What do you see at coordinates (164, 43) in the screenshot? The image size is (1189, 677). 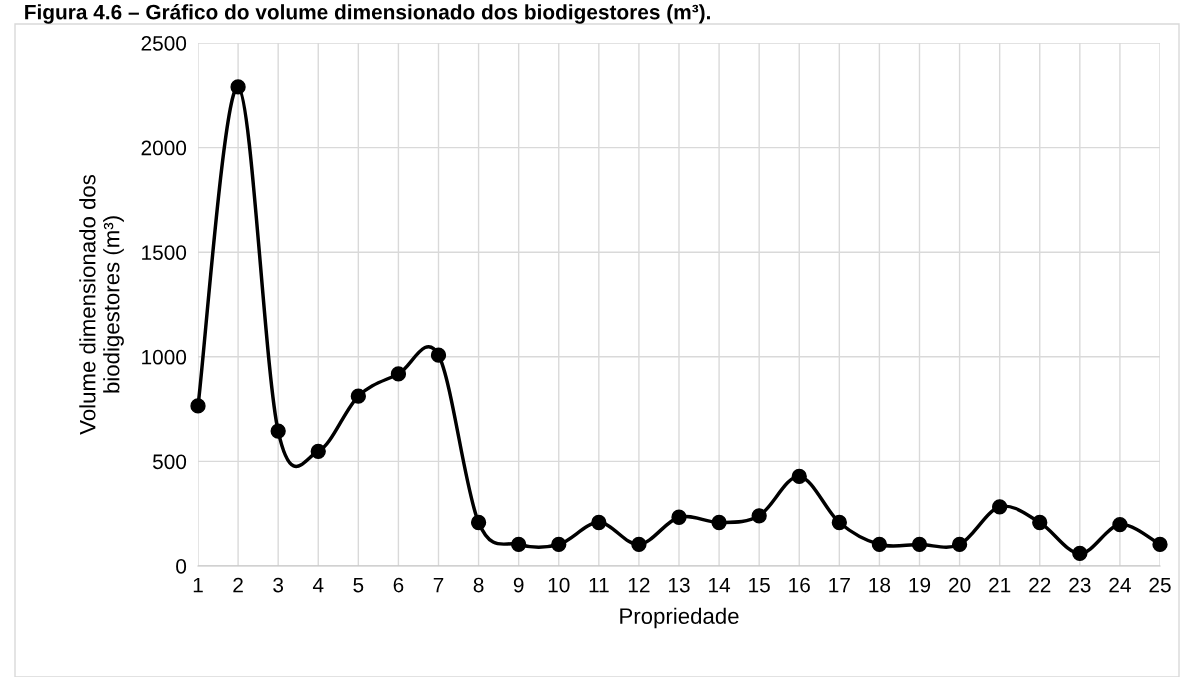 I see `y-tick-label: 2500` at bounding box center [164, 43].